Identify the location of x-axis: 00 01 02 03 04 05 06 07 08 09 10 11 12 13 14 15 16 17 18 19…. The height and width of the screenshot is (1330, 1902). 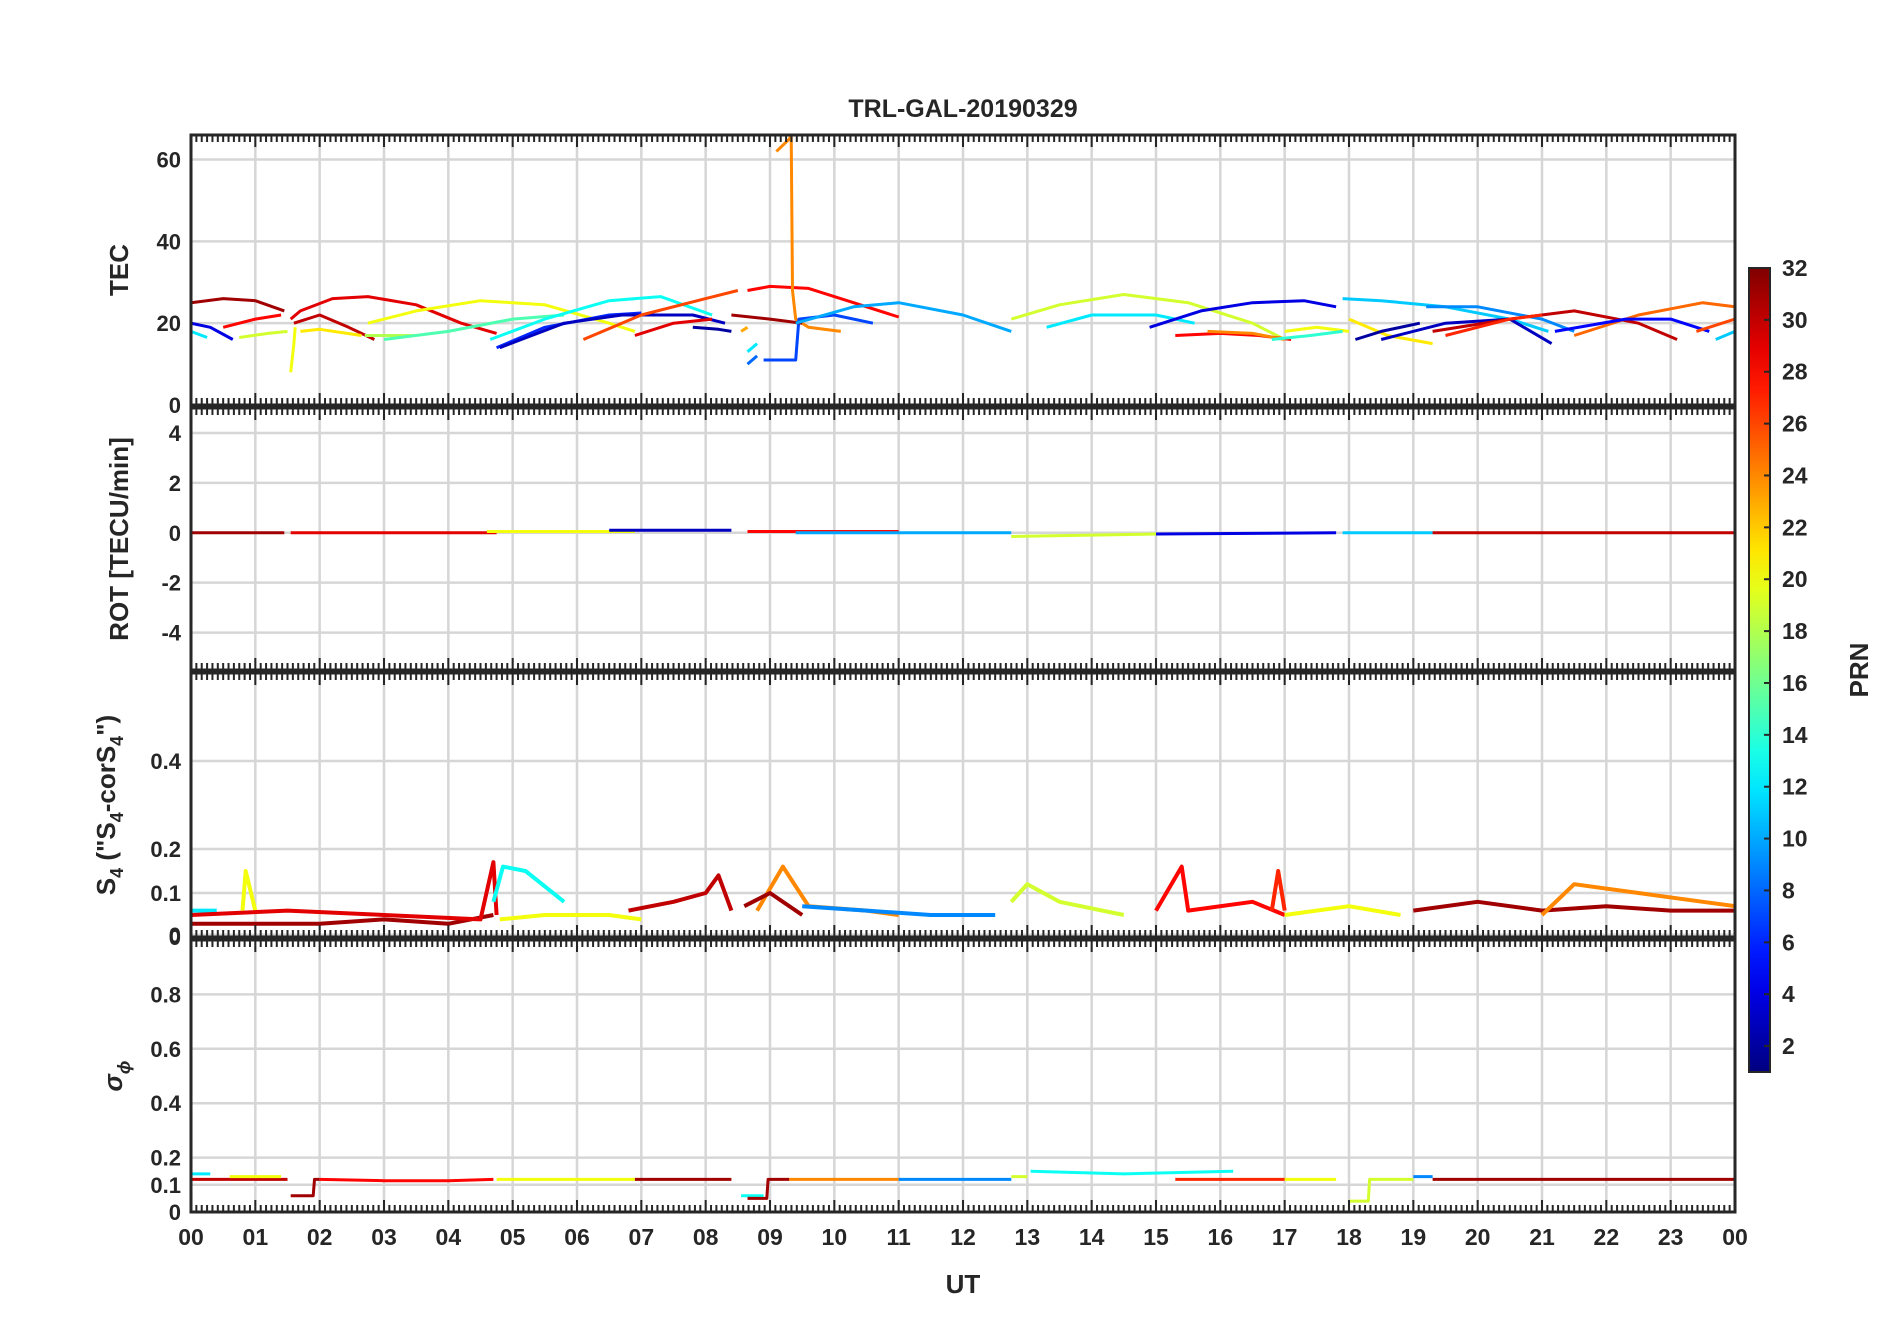
(963, 1237).